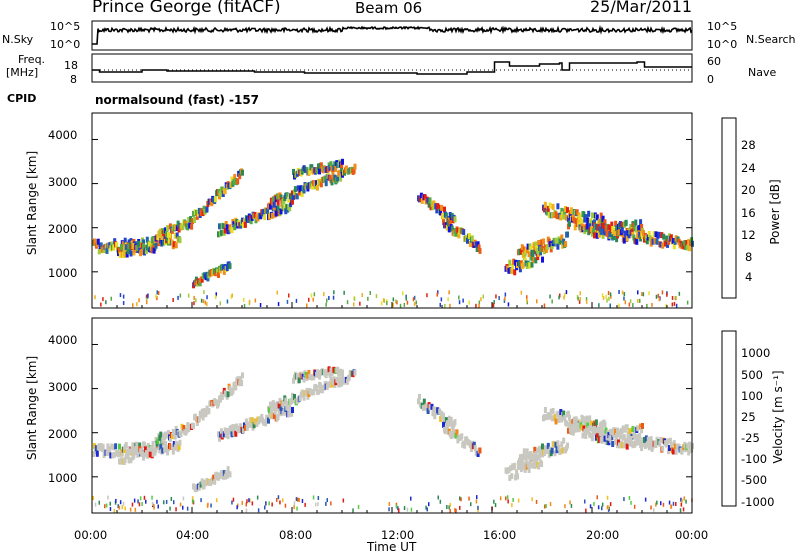  What do you see at coordinates (748, 145) in the screenshot?
I see `power-cbar-tick-28: 28` at bounding box center [748, 145].